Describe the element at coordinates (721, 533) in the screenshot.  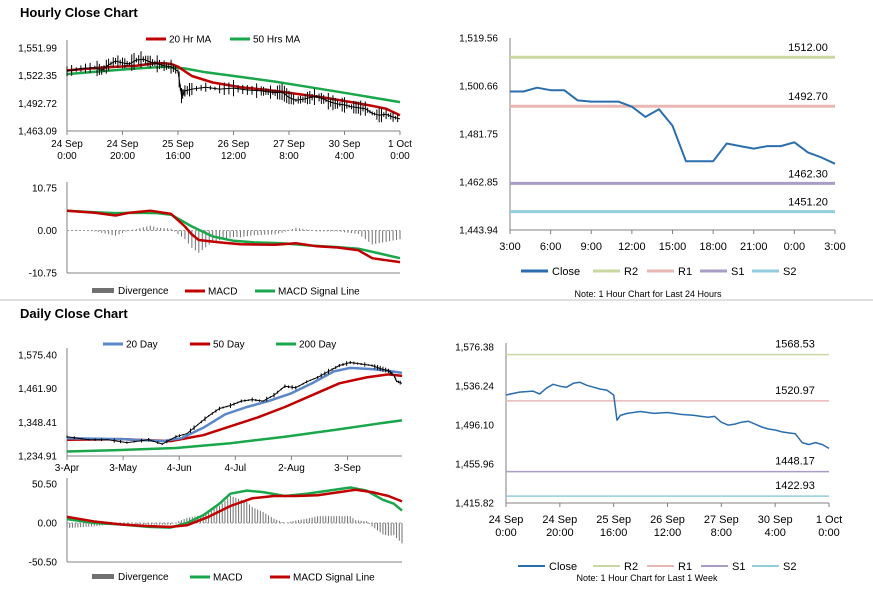
I see `daily-levels-x-tick-time: 8:00` at that location.